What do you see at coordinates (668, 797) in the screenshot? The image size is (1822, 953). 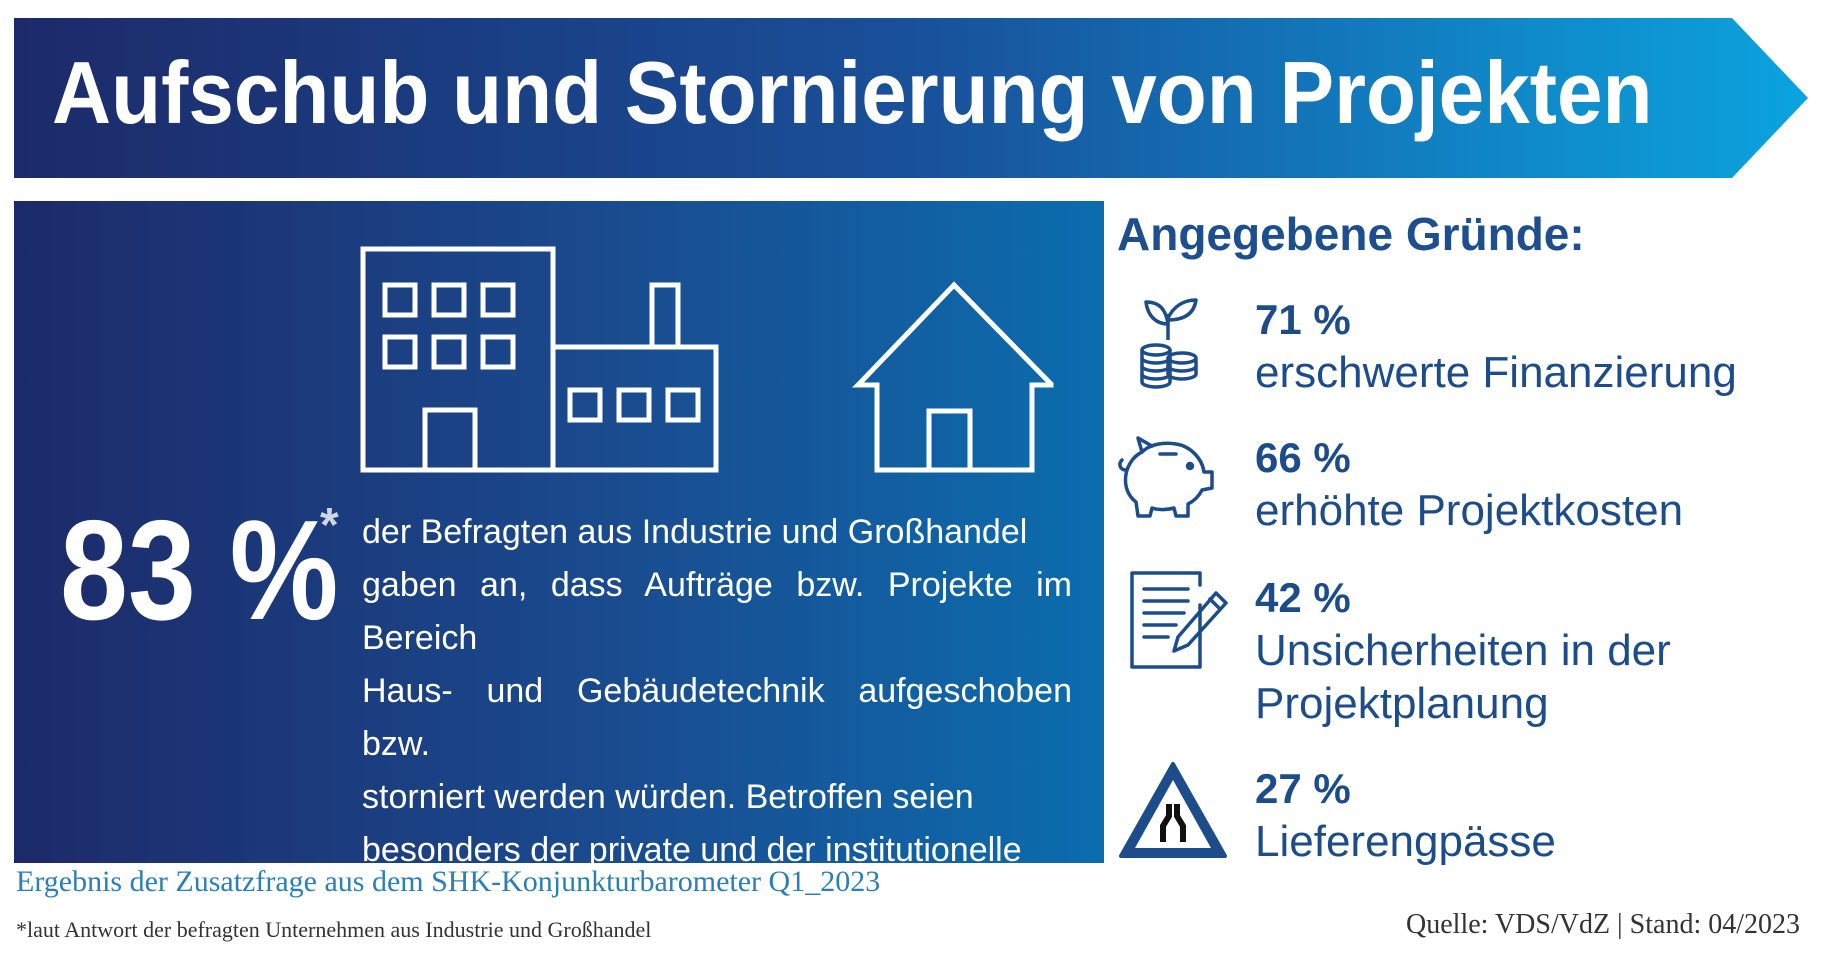 I see `description-line: storniert werden würden. Betroffen seien` at bounding box center [668, 797].